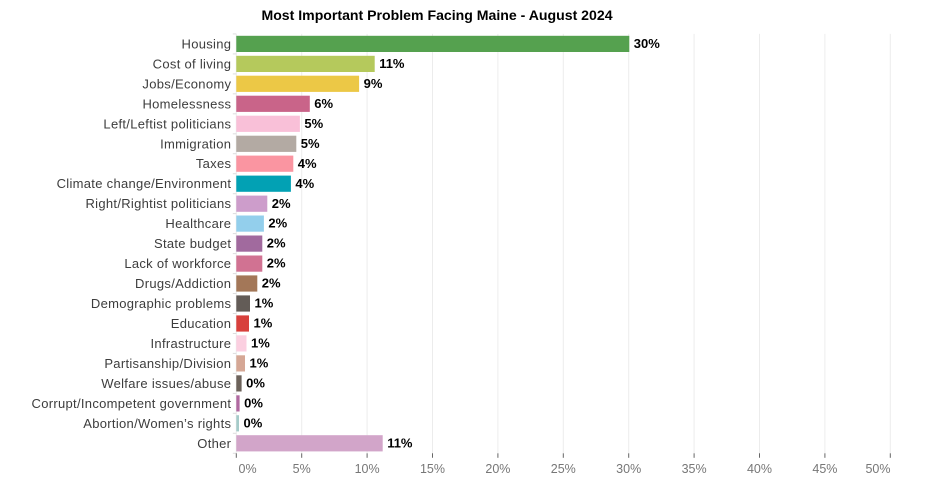  I want to click on svg-text: Jobs/Economy, so click(186, 83).